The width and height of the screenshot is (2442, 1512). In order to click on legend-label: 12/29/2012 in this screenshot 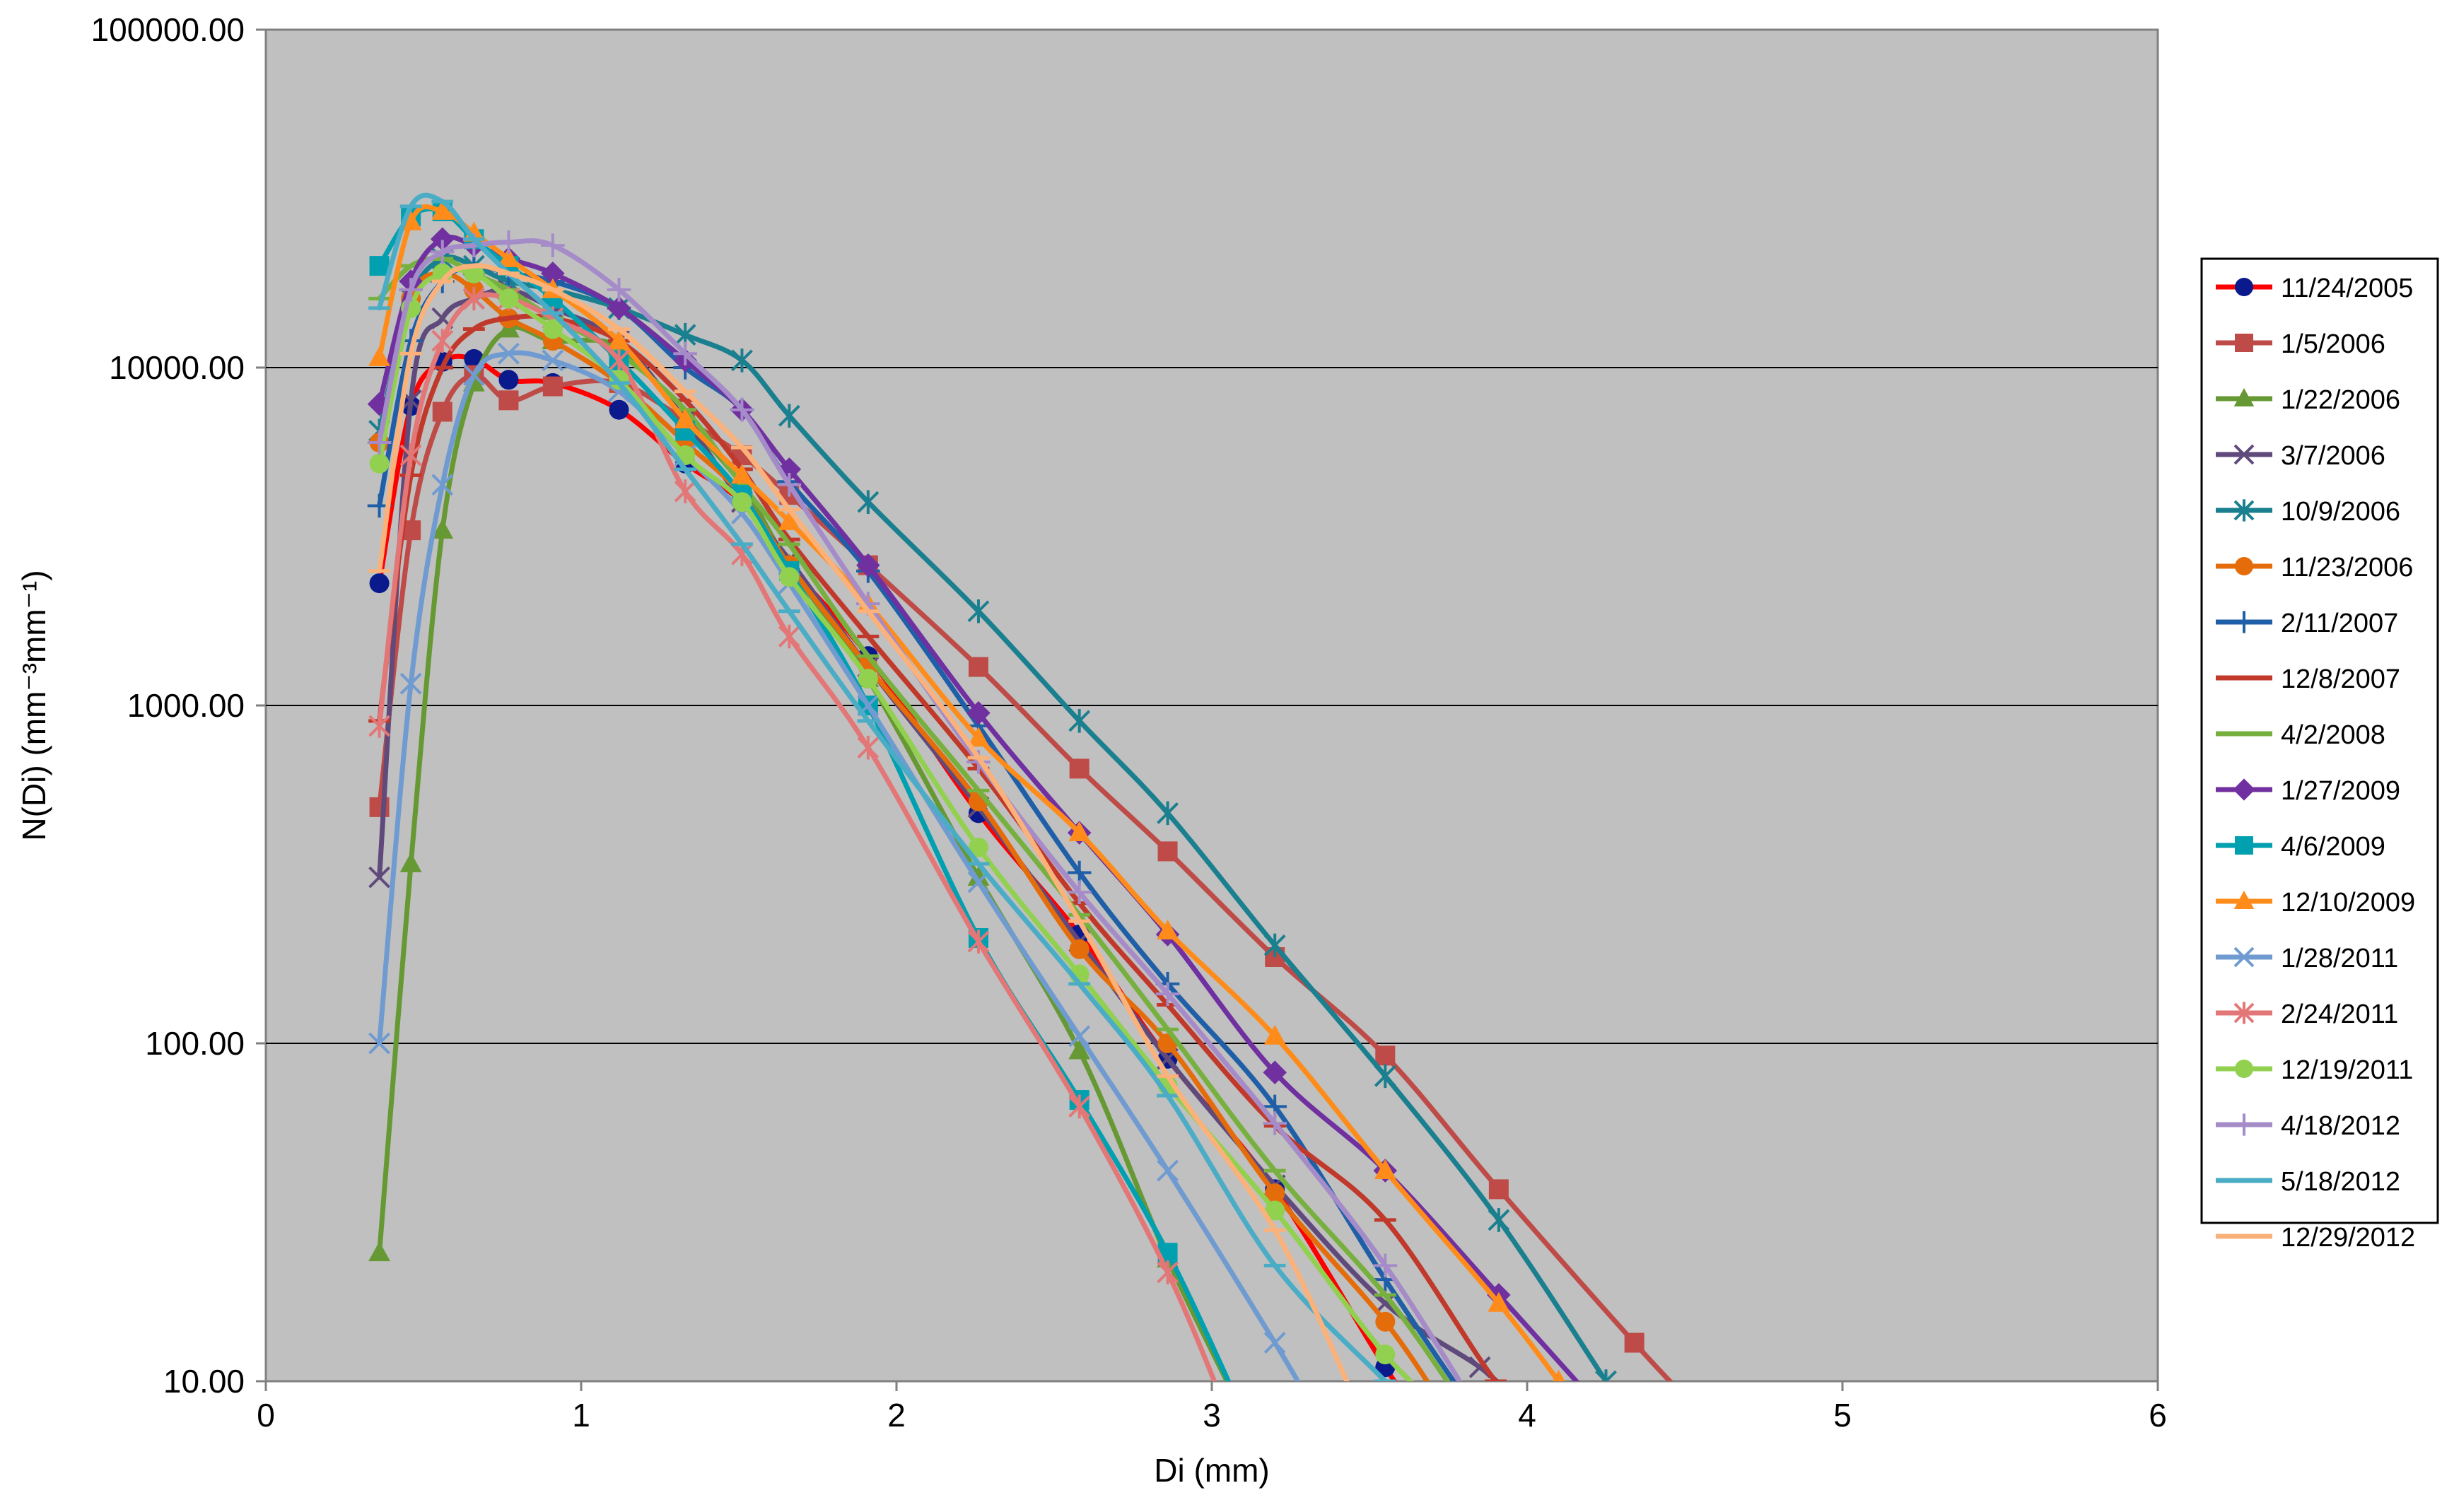, I will do `click(2348, 1238)`.